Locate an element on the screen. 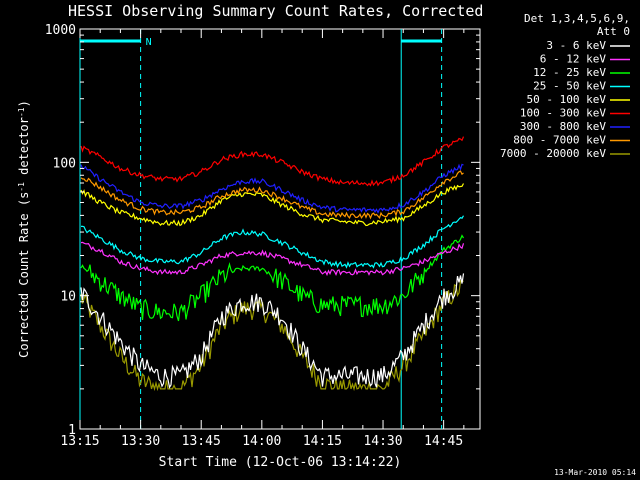  x-tick-label: 14:45 is located at coordinates (443, 441).